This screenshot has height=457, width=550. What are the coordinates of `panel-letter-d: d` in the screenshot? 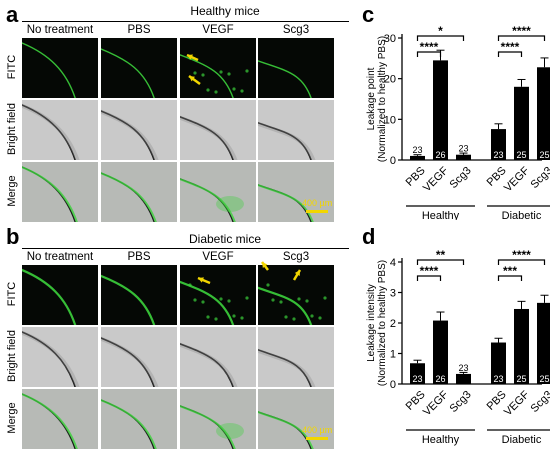 It's located at (369, 236).